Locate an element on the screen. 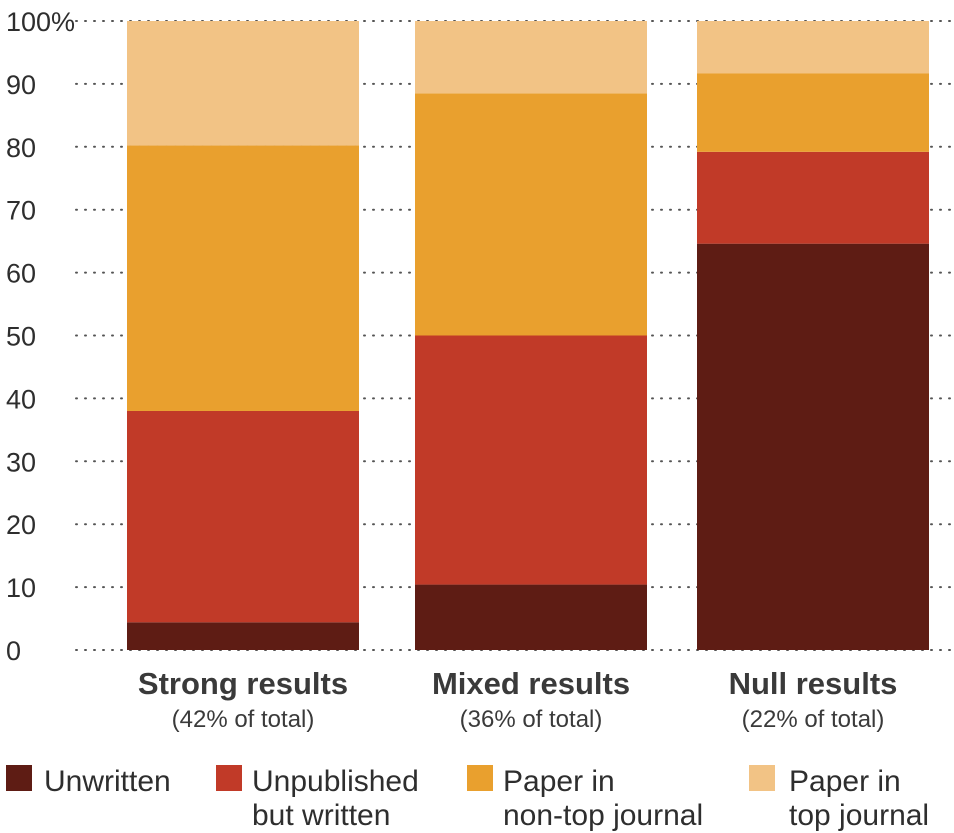 The width and height of the screenshot is (954, 833). category-sublabel: (36% of total) is located at coordinates (531, 719).